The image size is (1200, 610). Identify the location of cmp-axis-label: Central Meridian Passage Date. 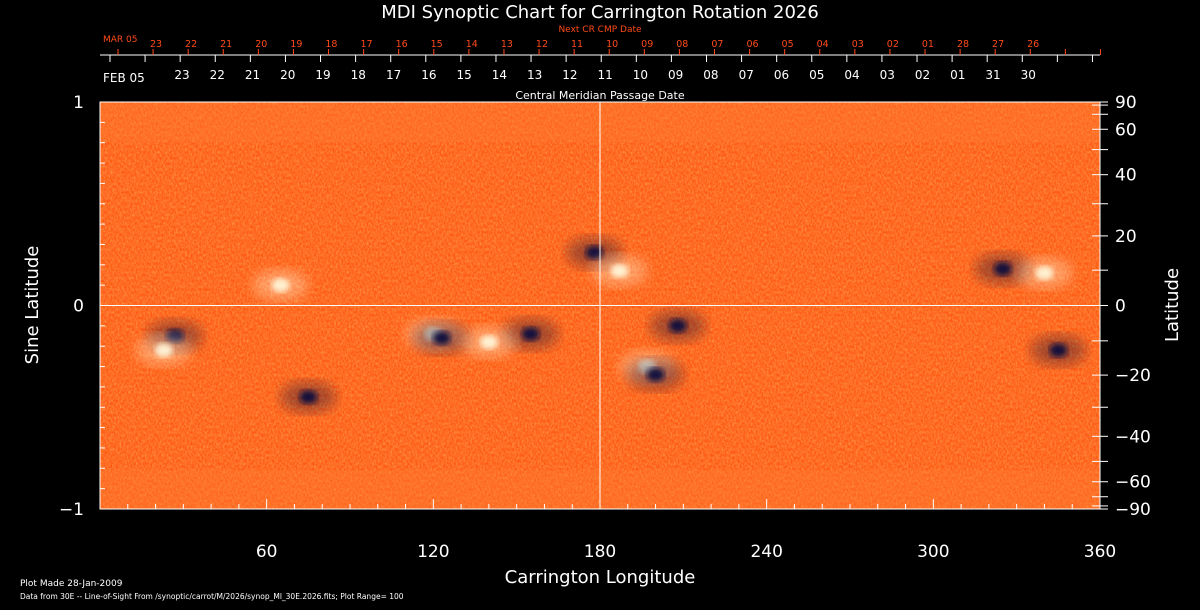
(599, 95).